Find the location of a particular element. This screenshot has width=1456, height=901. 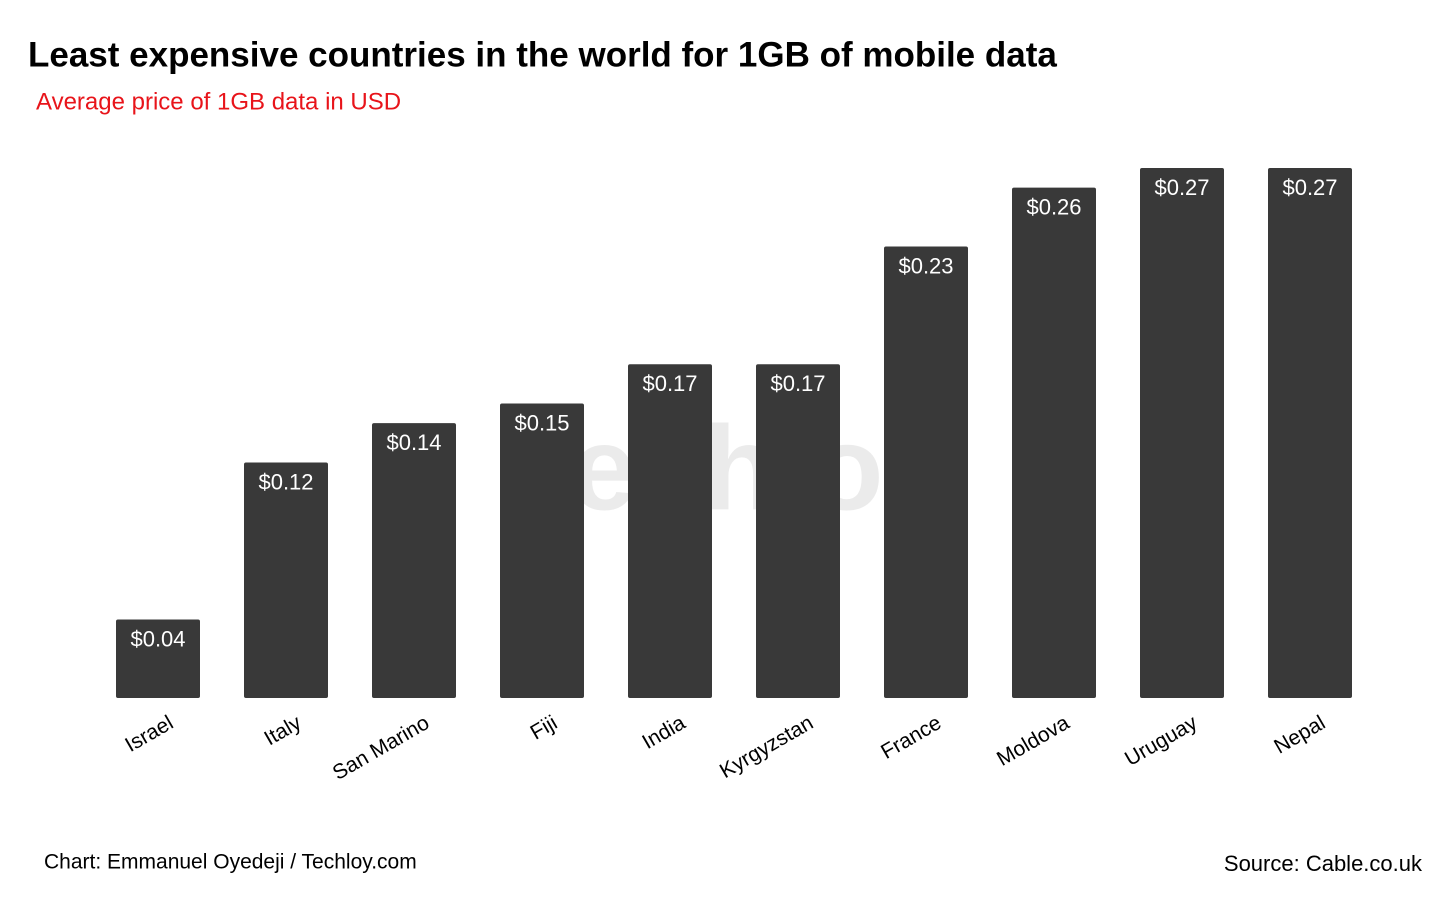

x-tick-label: France is located at coordinates (911, 737).